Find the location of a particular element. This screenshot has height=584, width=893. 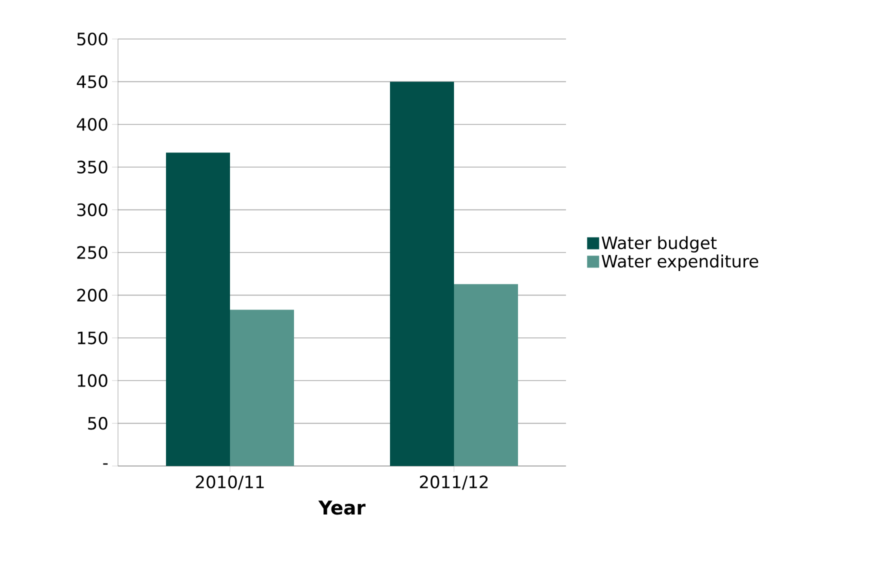

legend-label: Water budget is located at coordinates (659, 244).